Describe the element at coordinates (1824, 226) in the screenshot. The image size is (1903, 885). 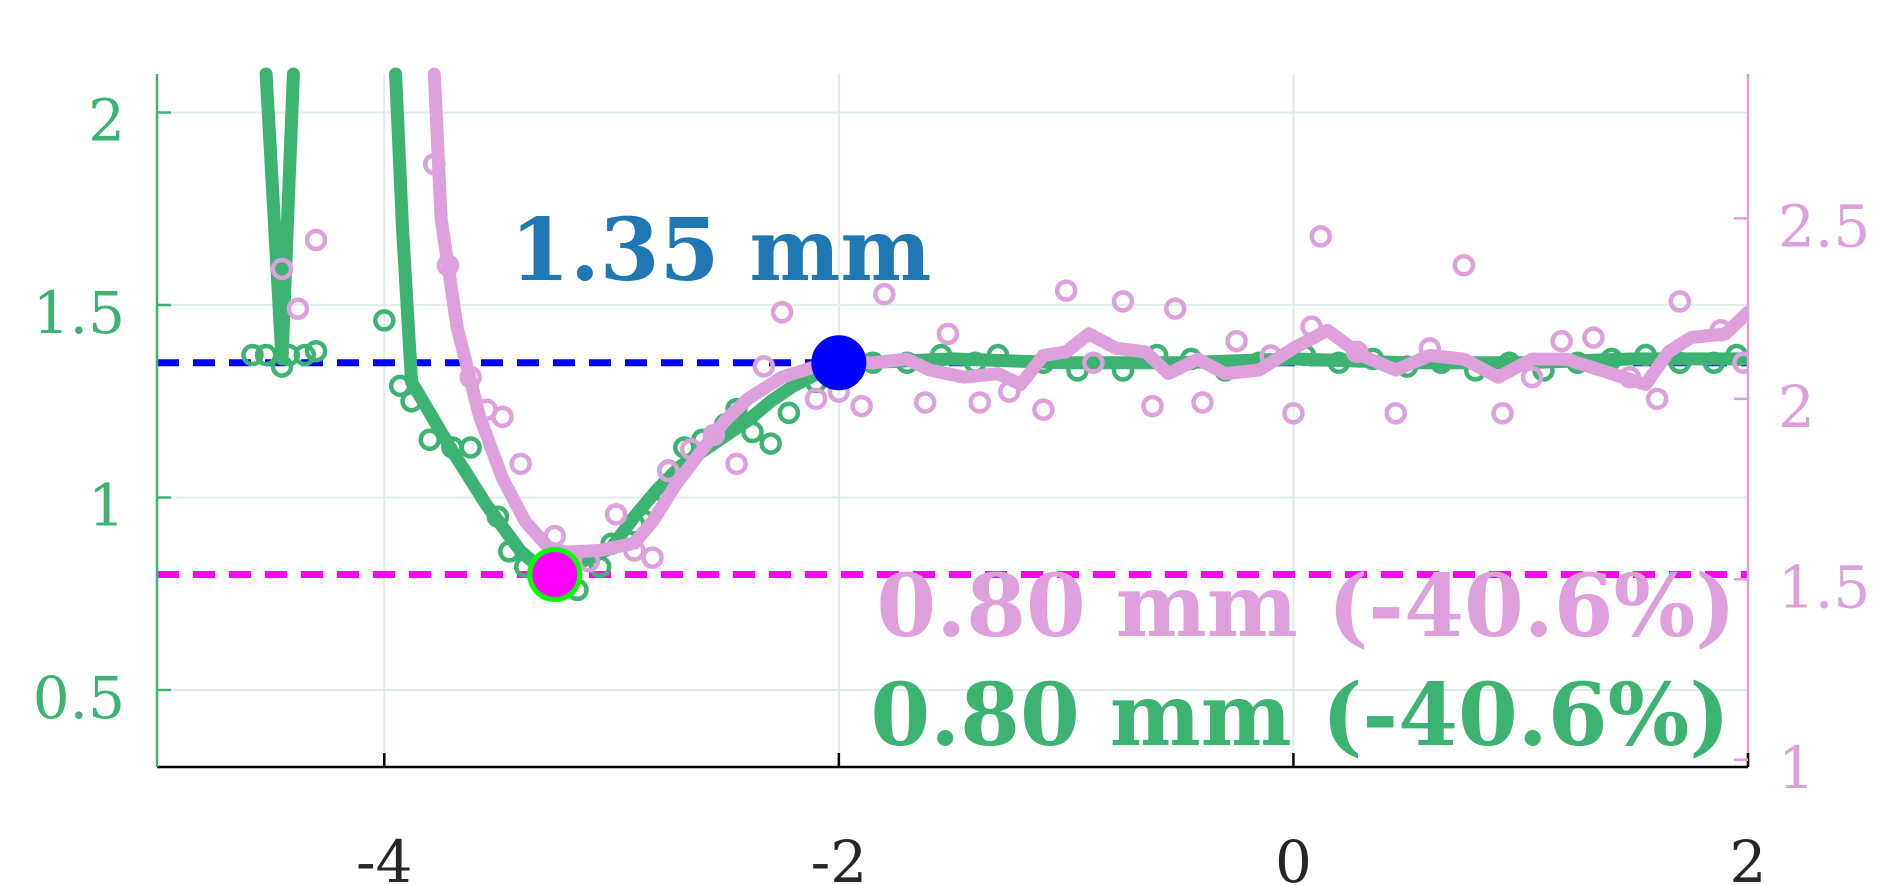
I see `y-right-tick-label: 2.5` at that location.